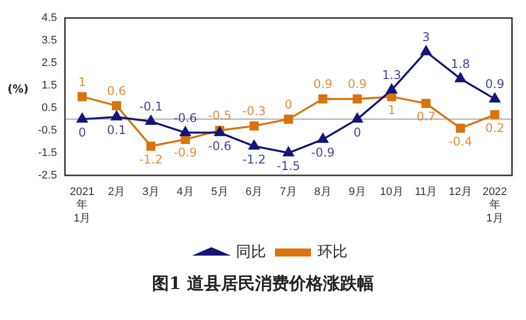 Image resolution: width=526 pixels, height=320 pixels. I want to click on x-tick-label: 12月, so click(460, 192).